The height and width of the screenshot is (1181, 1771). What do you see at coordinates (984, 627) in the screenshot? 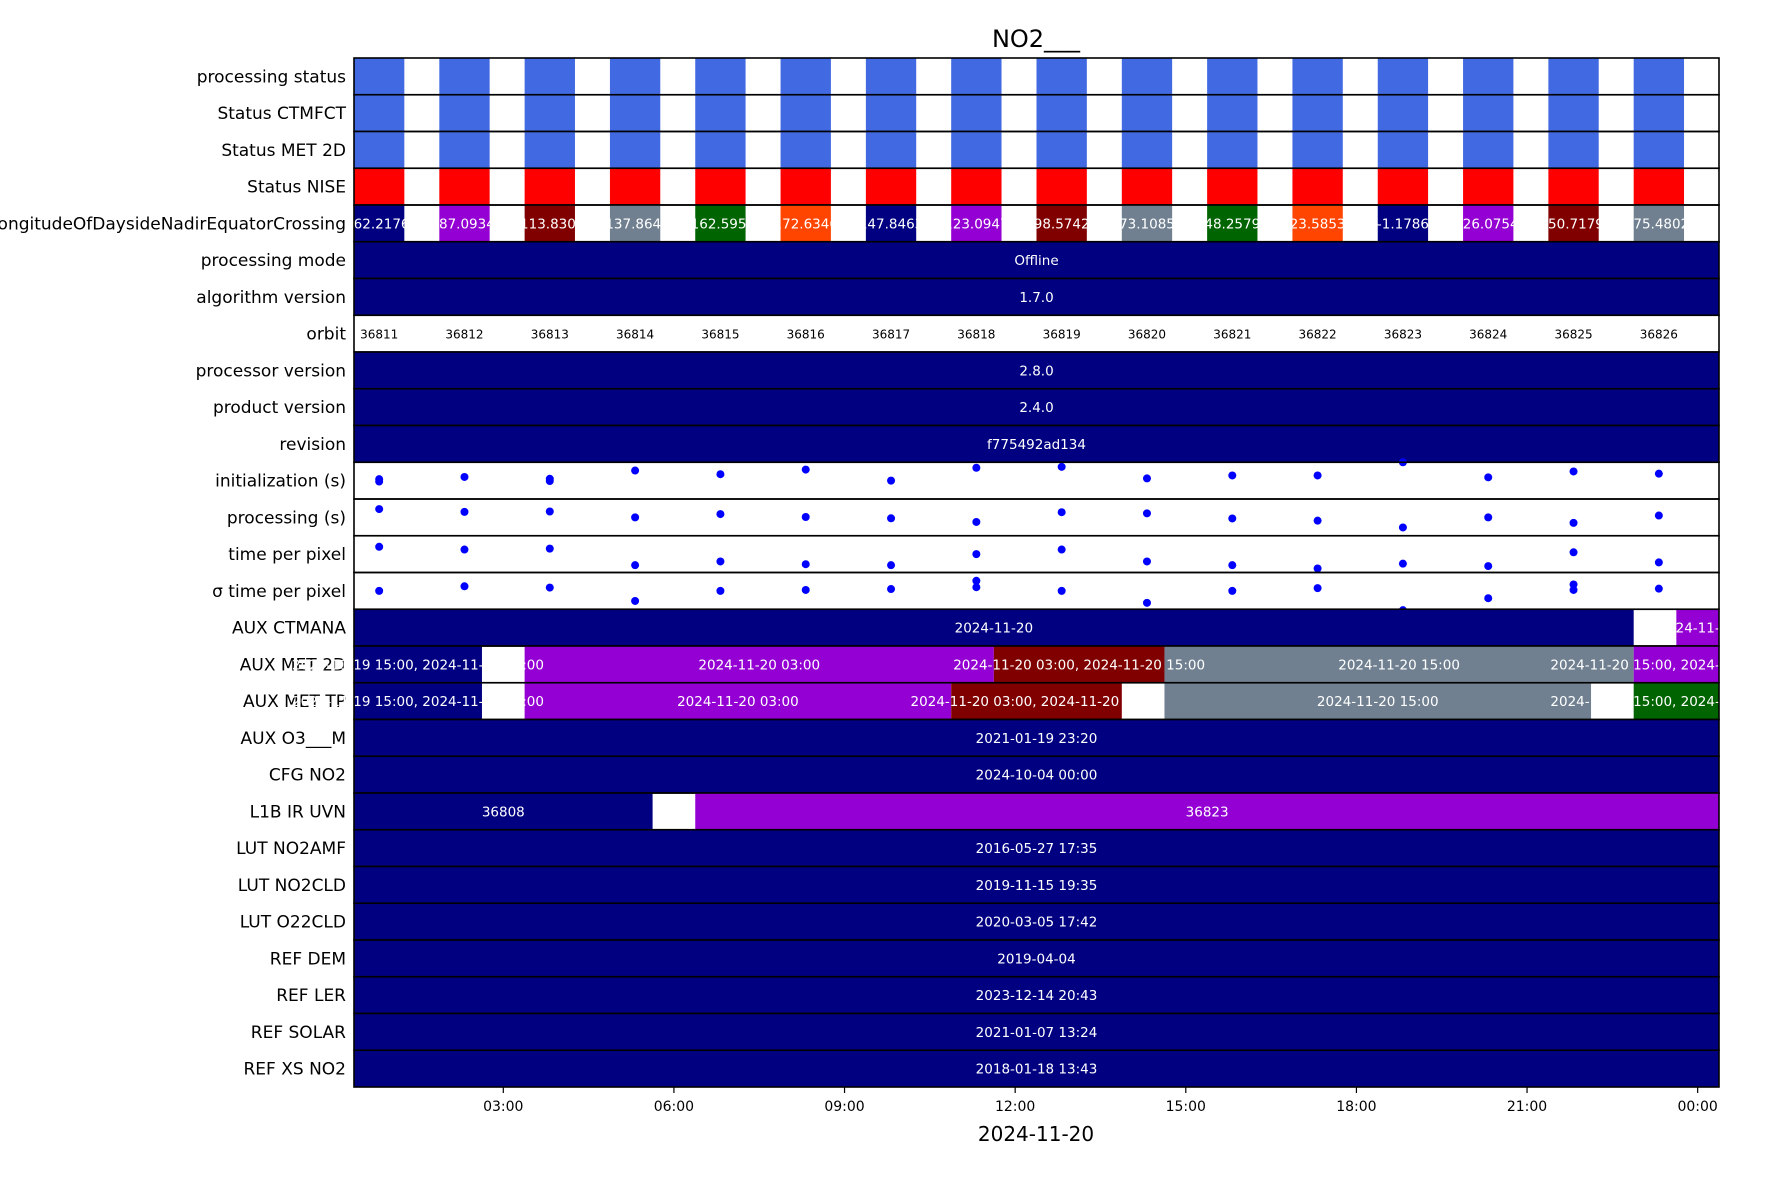
I see `row-aux-ctmana: AUX CTMANA 2024-11-20 2024-11-21` at bounding box center [984, 627].